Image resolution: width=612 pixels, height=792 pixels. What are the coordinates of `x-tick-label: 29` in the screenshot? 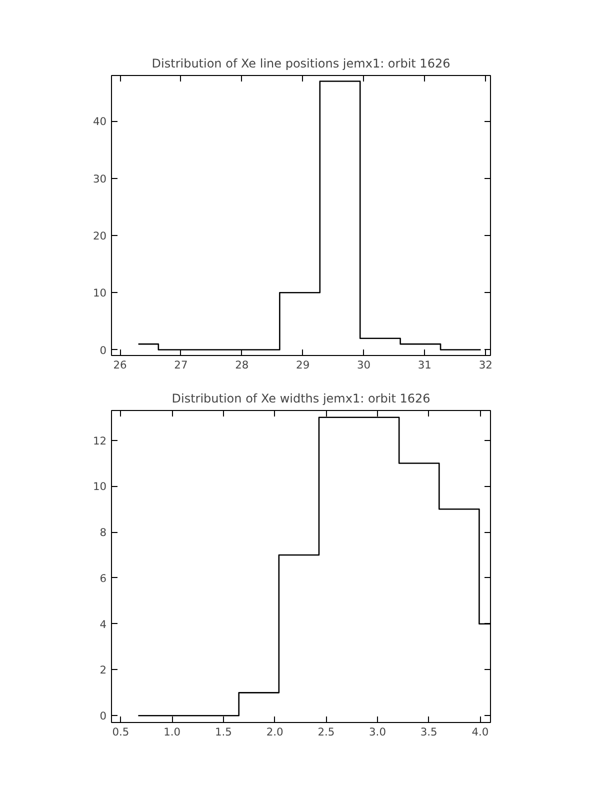 It's located at (303, 365).